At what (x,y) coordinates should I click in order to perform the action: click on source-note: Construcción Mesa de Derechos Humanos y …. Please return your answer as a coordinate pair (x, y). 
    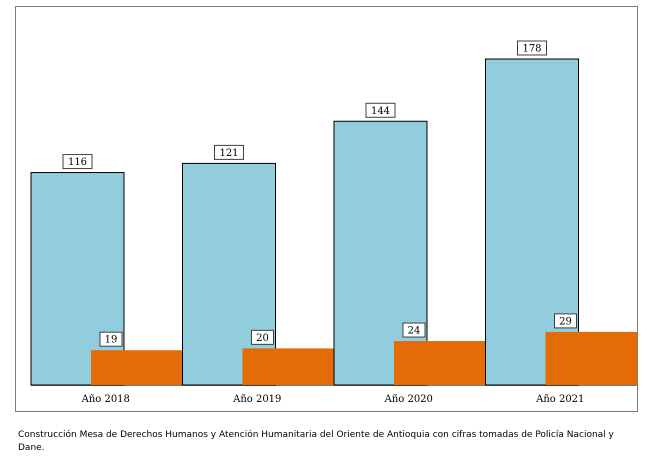
    Looking at the image, I should click on (316, 441).